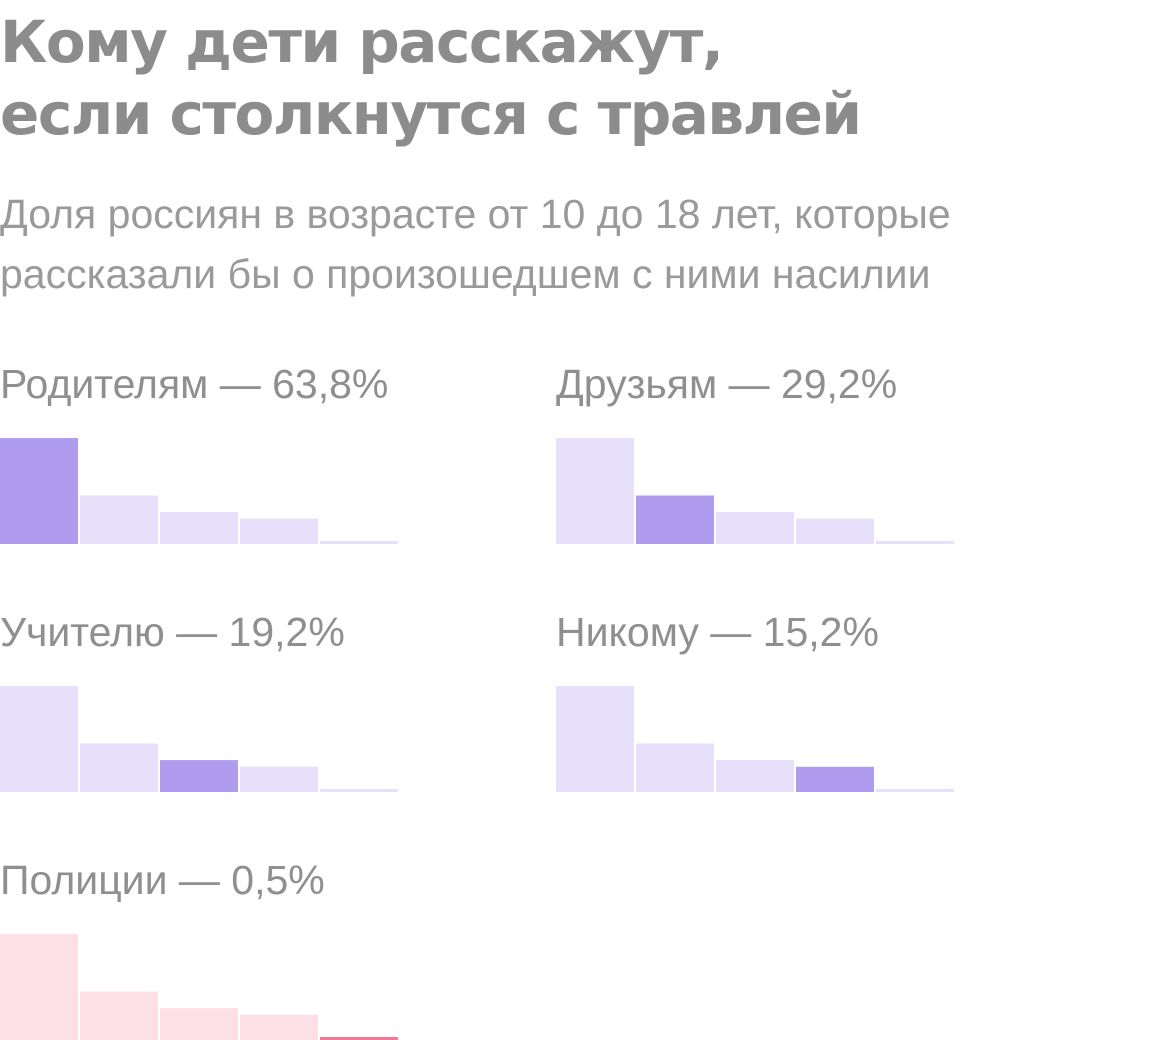  What do you see at coordinates (726, 384) in the screenshot?
I see `chart-label-2: Друзьям — 29,2%` at bounding box center [726, 384].